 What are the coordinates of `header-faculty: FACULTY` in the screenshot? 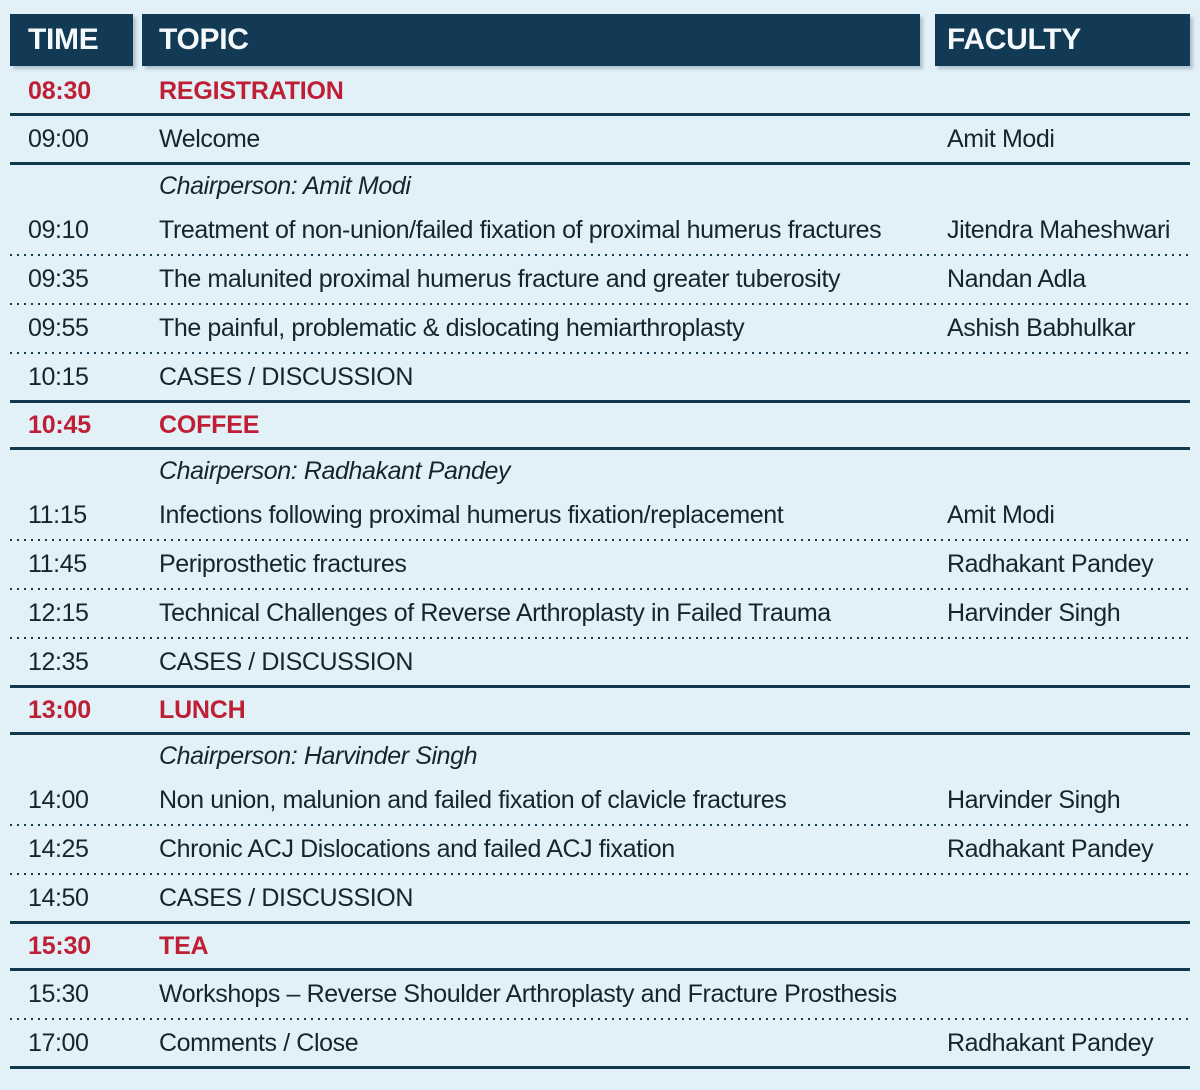 It's located at (1062, 40).